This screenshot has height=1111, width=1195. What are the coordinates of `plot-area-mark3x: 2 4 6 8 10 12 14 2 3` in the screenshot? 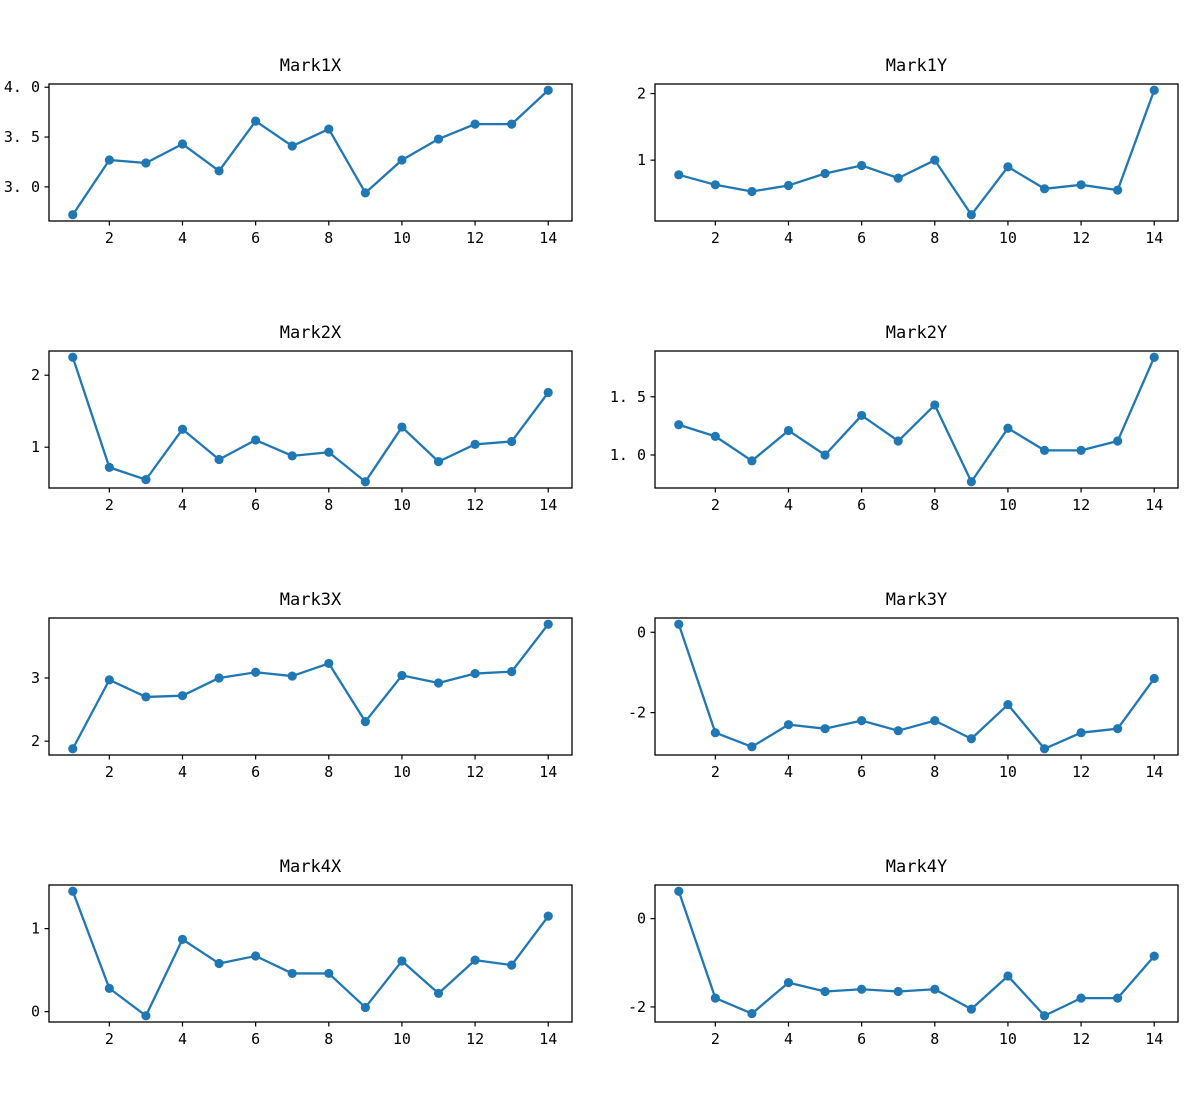 It's located at (302, 699).